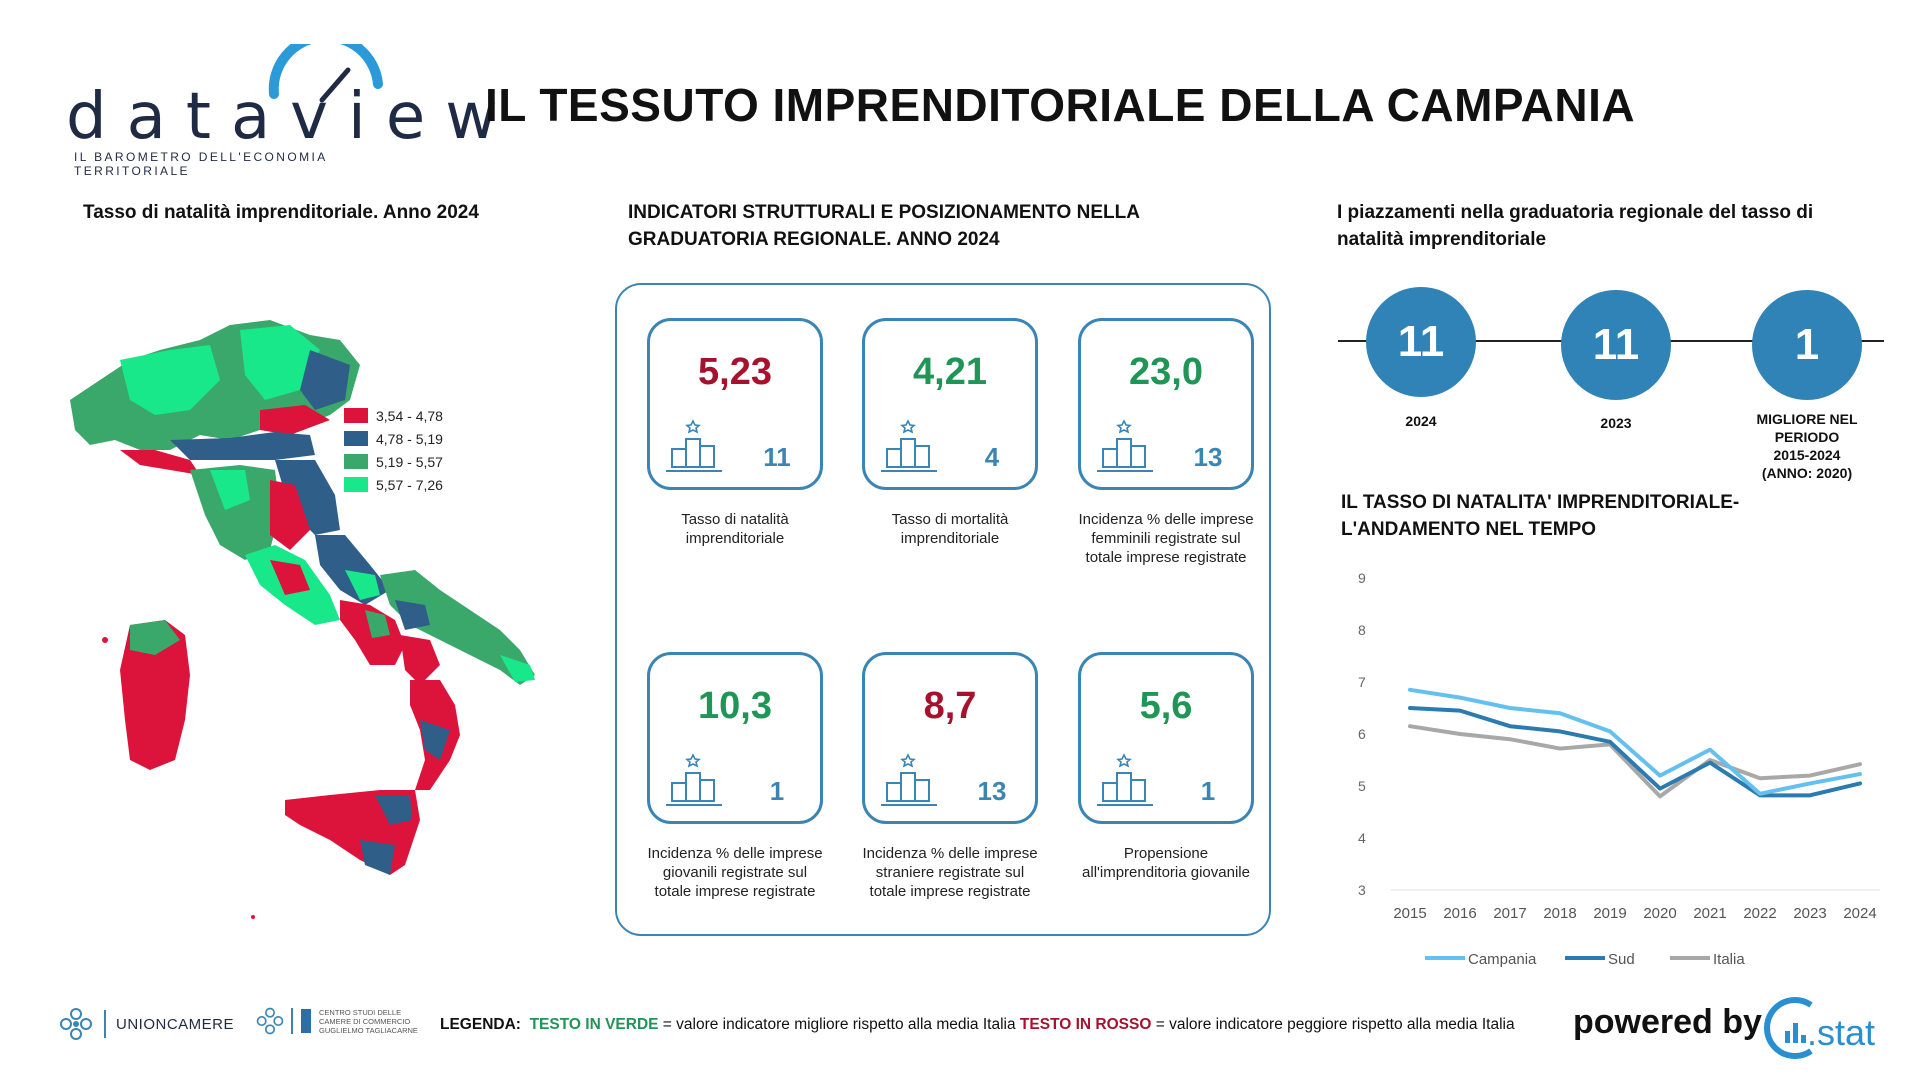  I want to click on rank-label-2023: 2023, so click(1616, 423).